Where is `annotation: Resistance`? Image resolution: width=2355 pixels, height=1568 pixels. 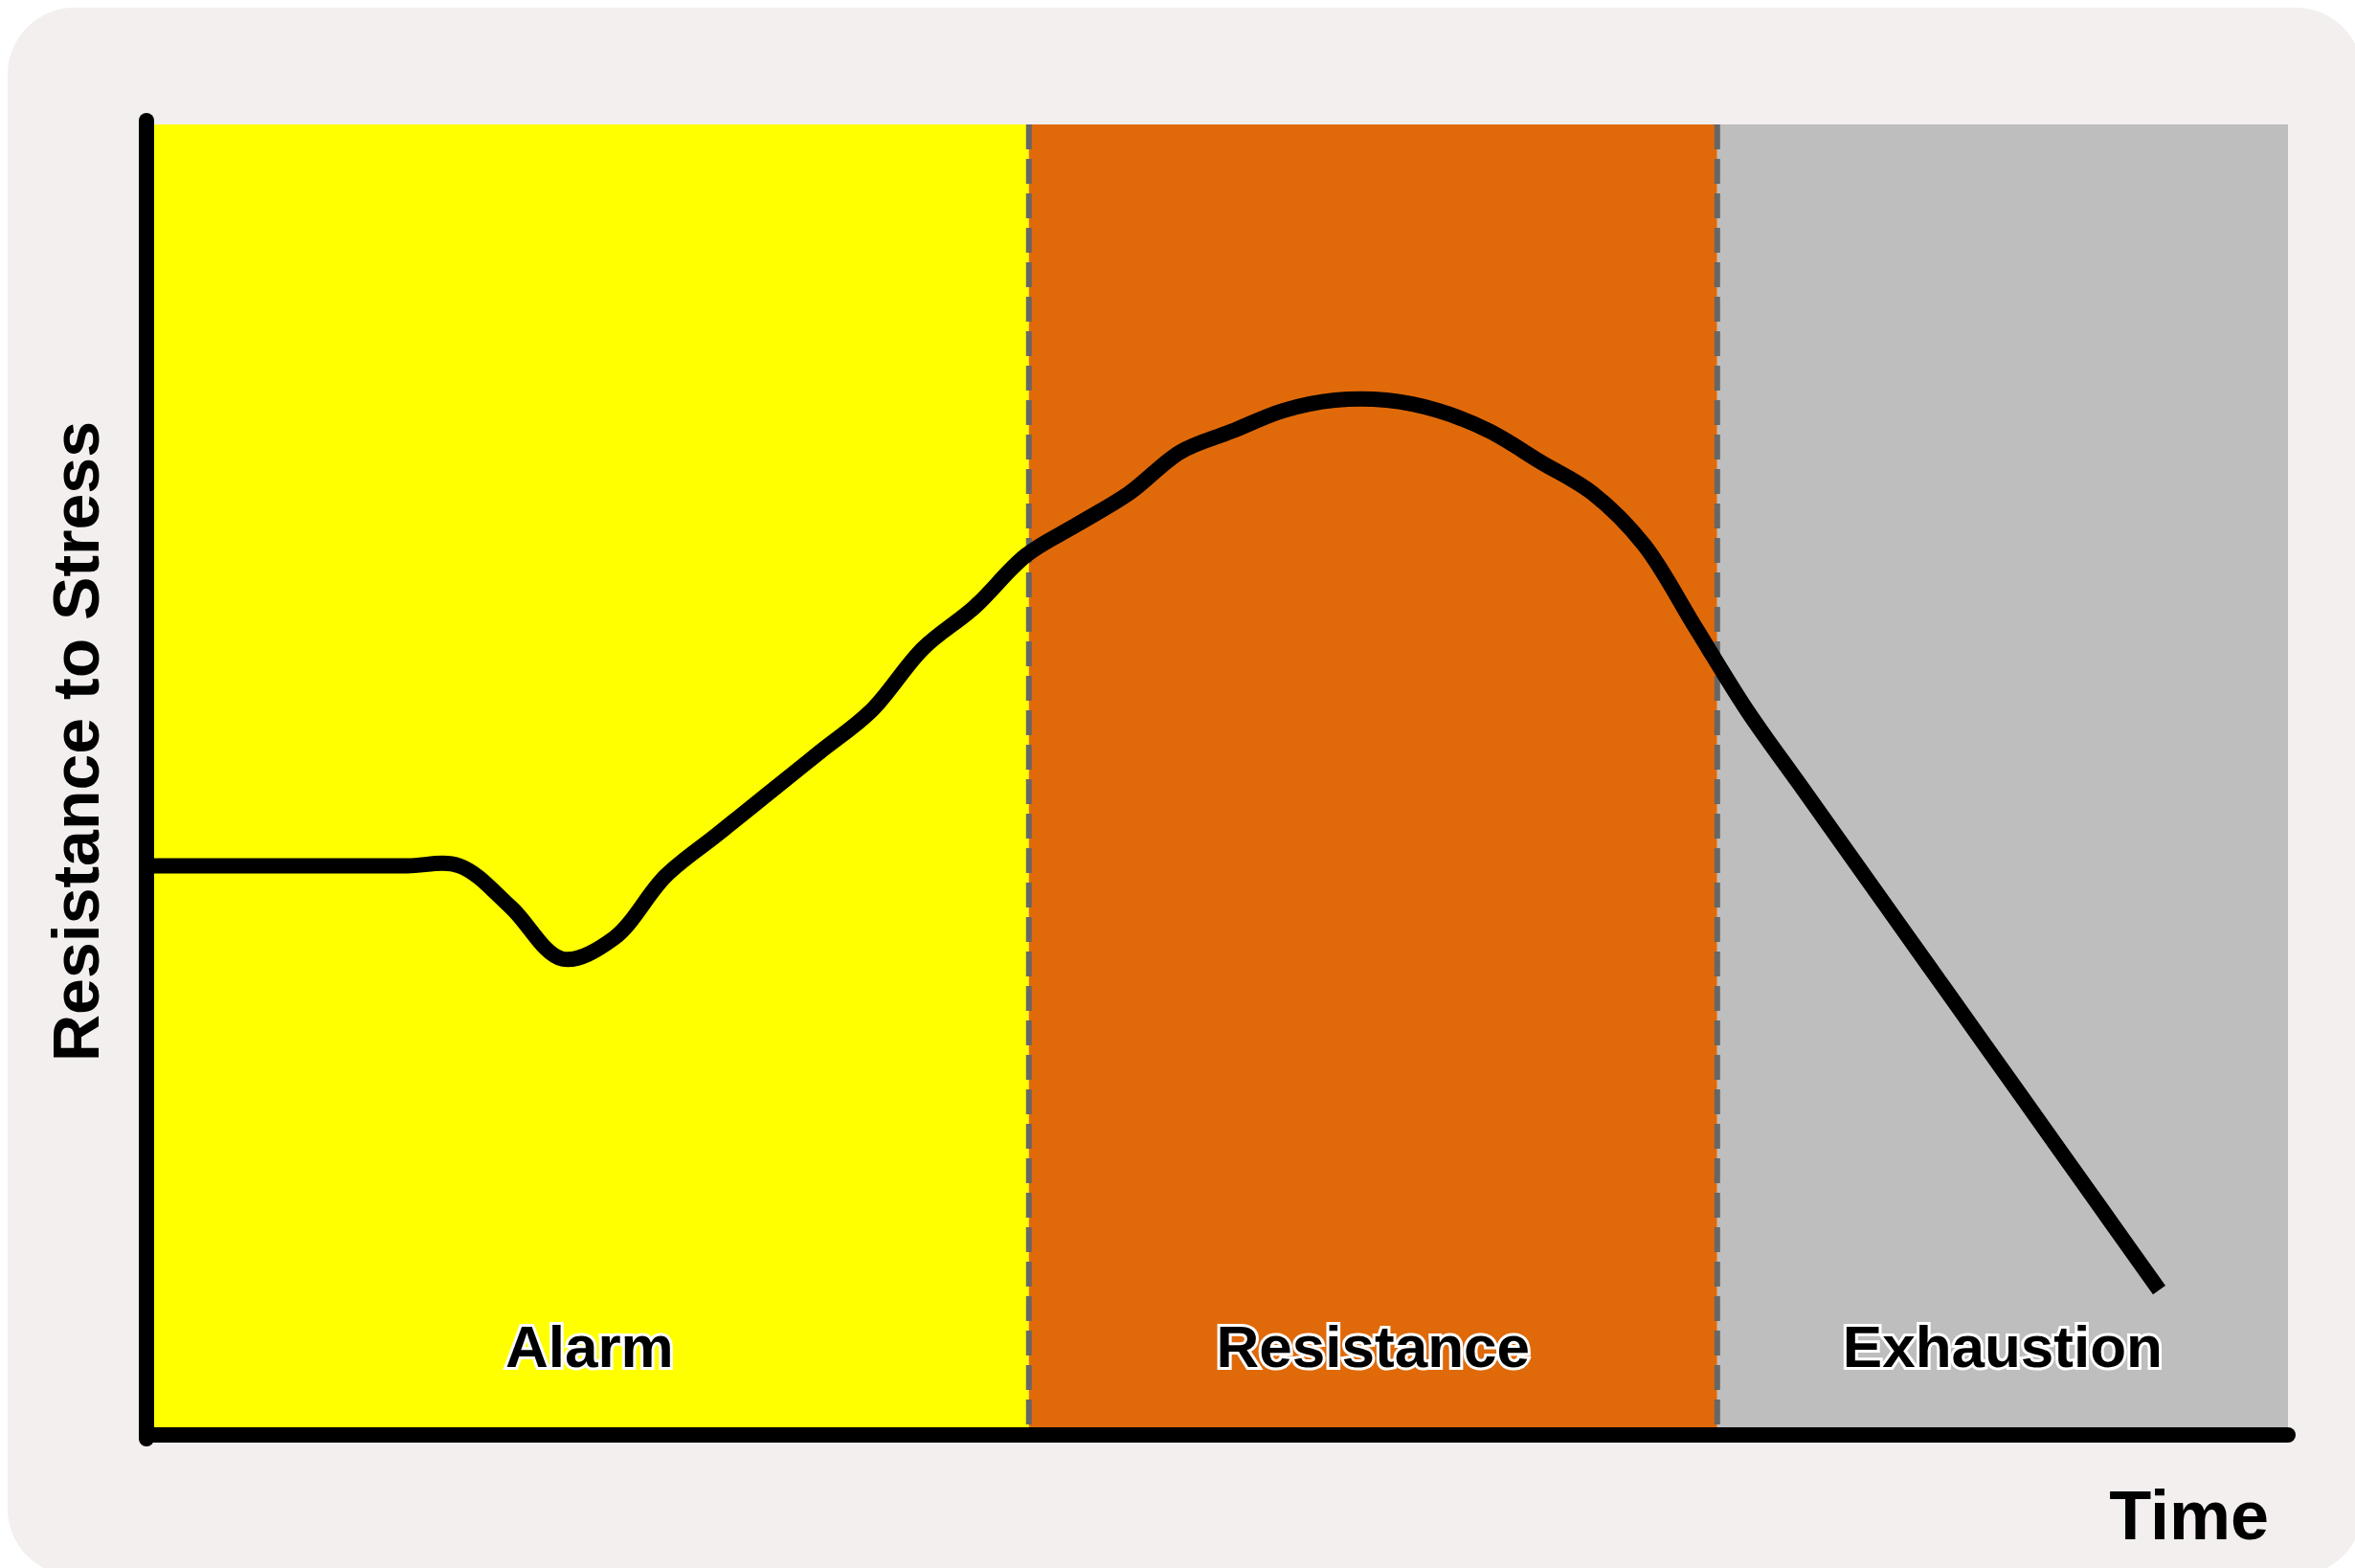
annotation: Resistance is located at coordinates (1373, 1346).